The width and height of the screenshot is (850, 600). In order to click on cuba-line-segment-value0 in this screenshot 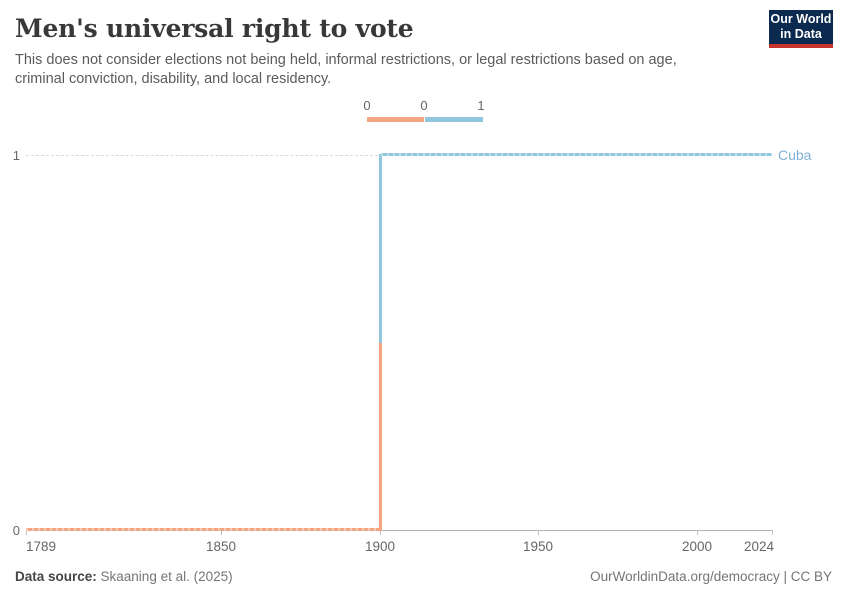, I will do `click(203, 529)`.